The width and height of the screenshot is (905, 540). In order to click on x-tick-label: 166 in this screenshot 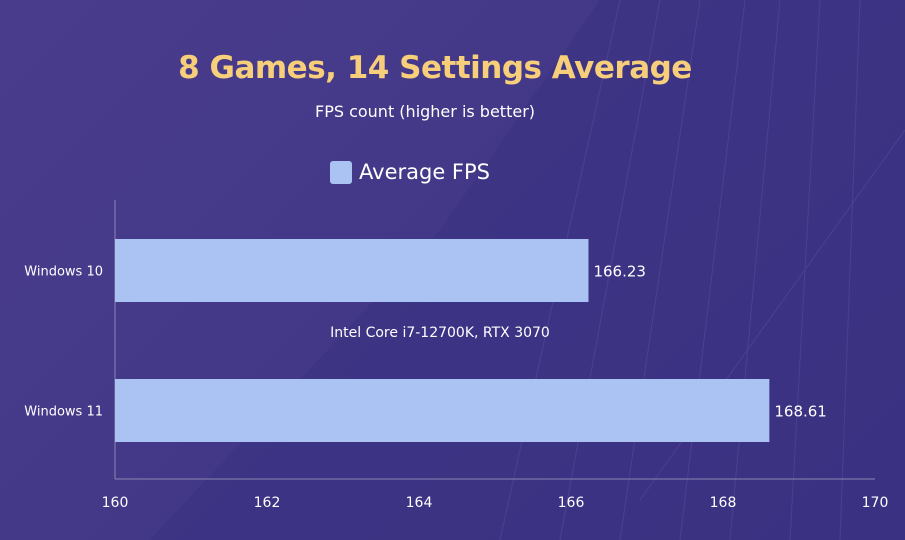, I will do `click(571, 503)`.